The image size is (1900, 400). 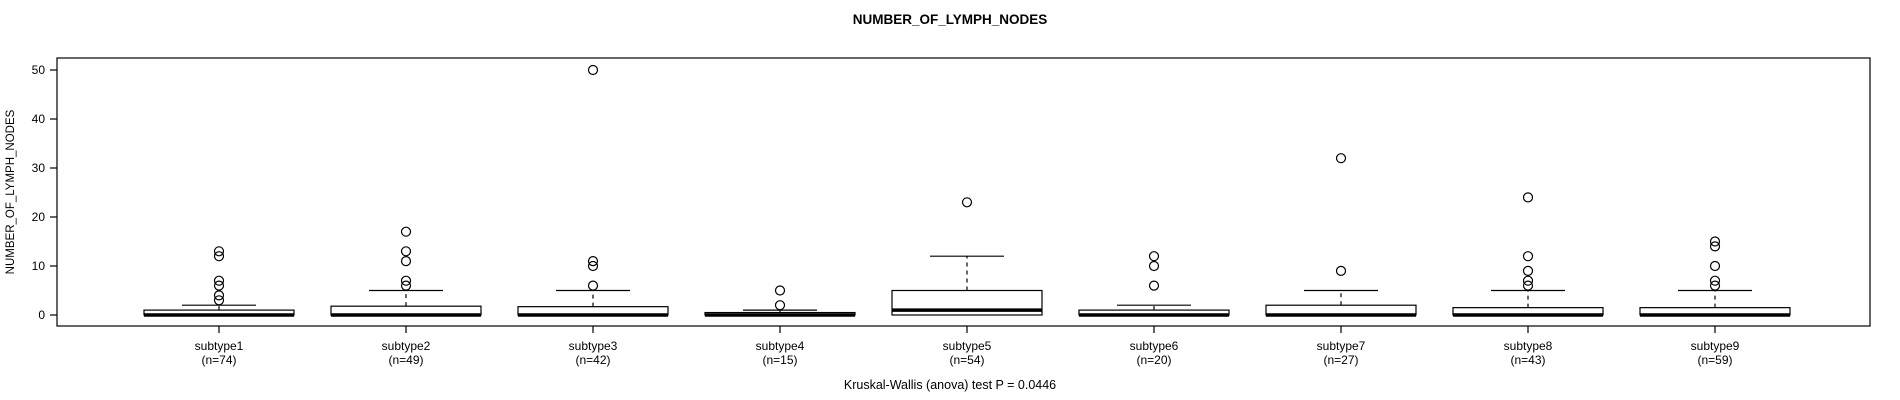 I want to click on y-tick-label: 40, so click(x=39, y=119).